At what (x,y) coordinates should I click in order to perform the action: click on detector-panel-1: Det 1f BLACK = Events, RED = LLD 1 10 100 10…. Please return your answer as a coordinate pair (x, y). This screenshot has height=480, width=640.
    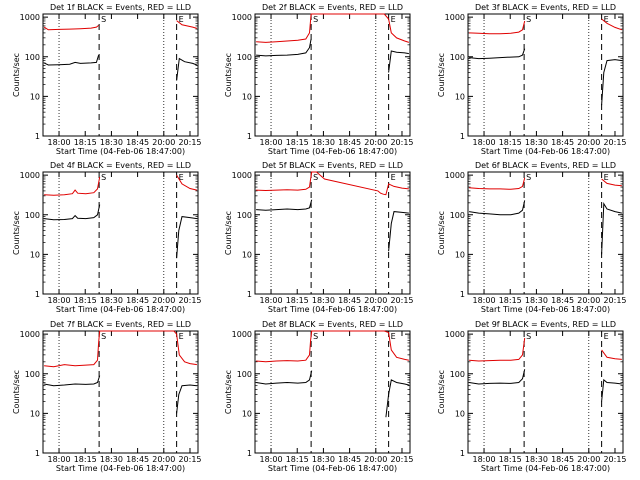
    Looking at the image, I should click on (107, 79).